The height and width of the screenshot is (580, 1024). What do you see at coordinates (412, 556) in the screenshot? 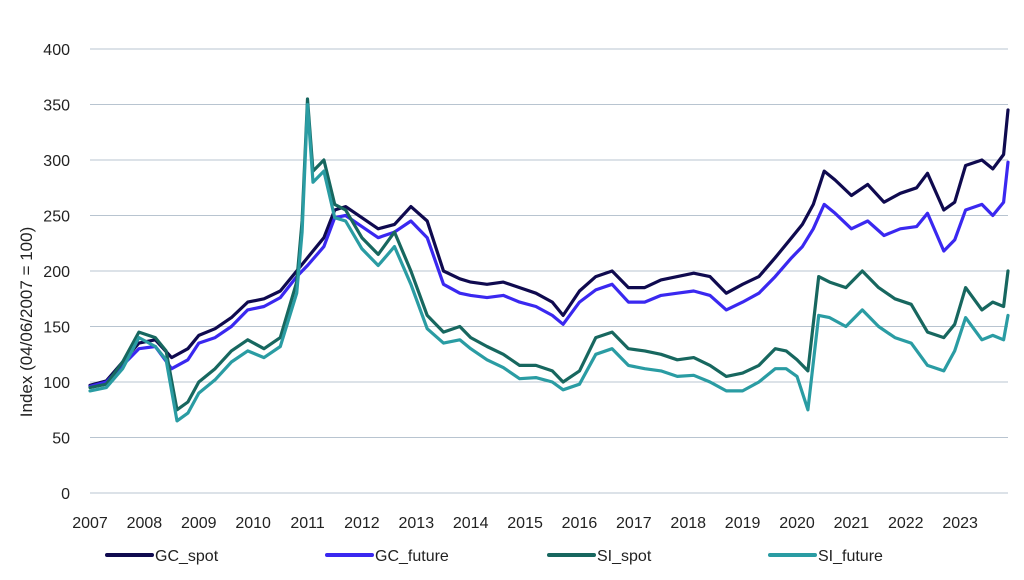
I see `legend-label-gc-future: GC_future` at bounding box center [412, 556].